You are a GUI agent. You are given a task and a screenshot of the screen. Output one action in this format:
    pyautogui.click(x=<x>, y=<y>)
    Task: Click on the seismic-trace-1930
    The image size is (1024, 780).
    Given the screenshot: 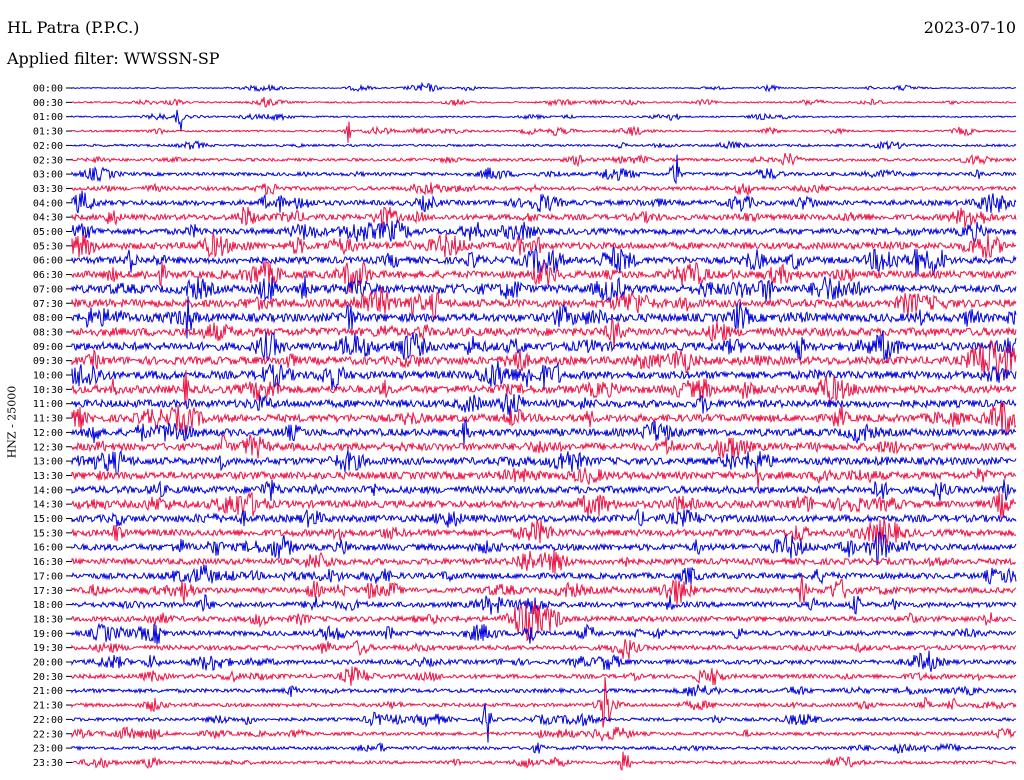 What is the action you would take?
    pyautogui.click(x=544, y=649)
    